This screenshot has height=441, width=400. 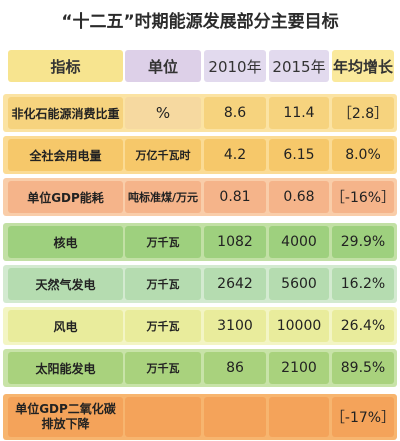 I want to click on row-indicator-label-text: 天然气发电, so click(x=65, y=284).